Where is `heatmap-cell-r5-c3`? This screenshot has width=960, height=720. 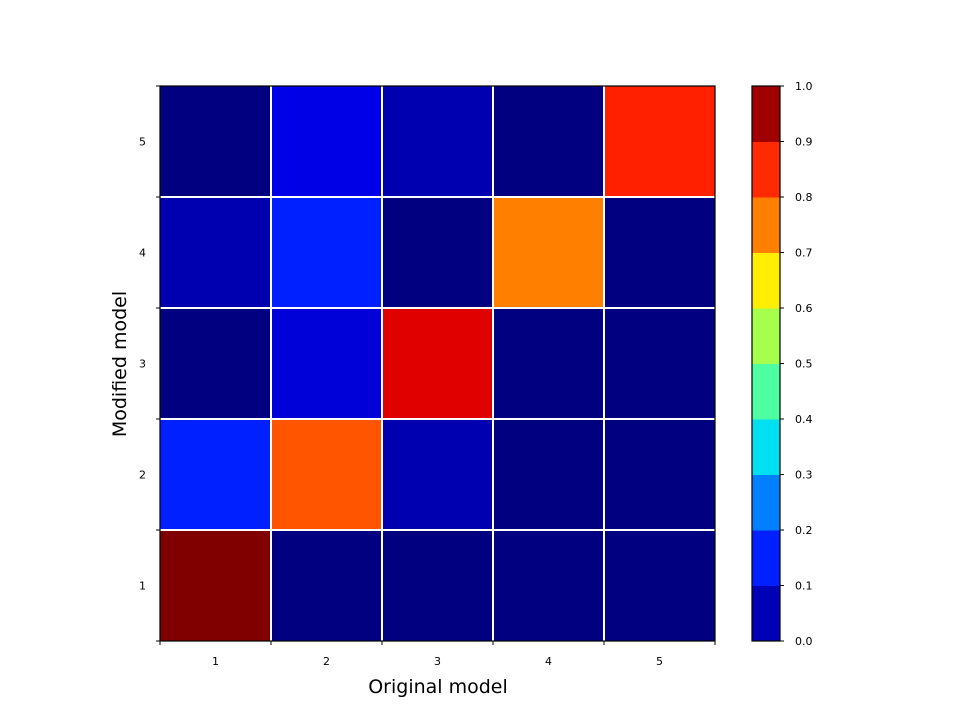
heatmap-cell-r5-c3 is located at coordinates (438, 142).